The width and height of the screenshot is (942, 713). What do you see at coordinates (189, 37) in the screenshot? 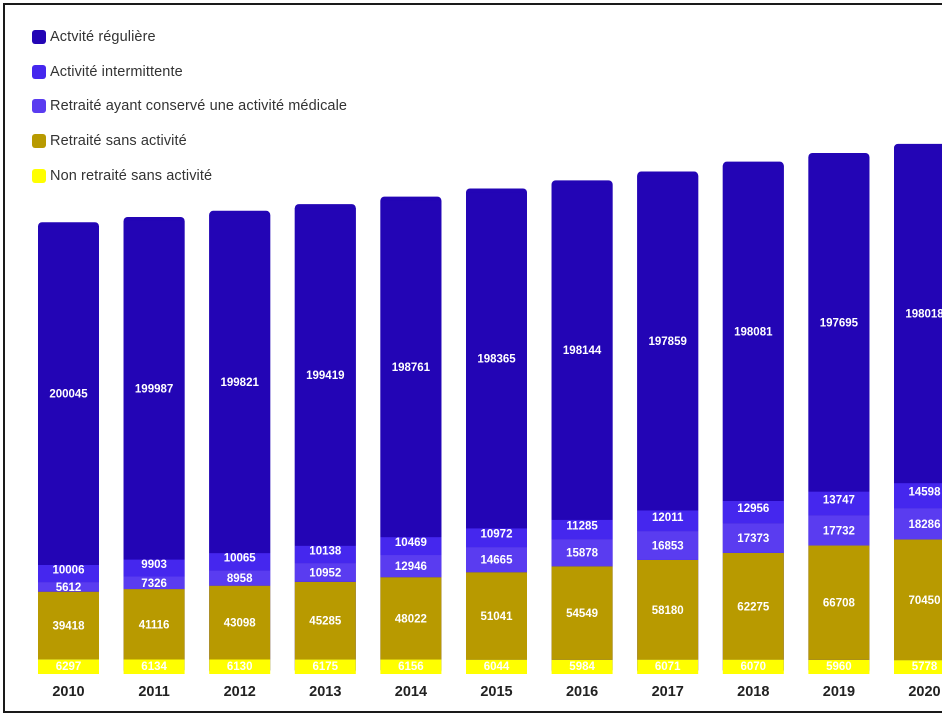
I see `legend-item-activite-reguliere: Actvité régulière` at bounding box center [189, 37].